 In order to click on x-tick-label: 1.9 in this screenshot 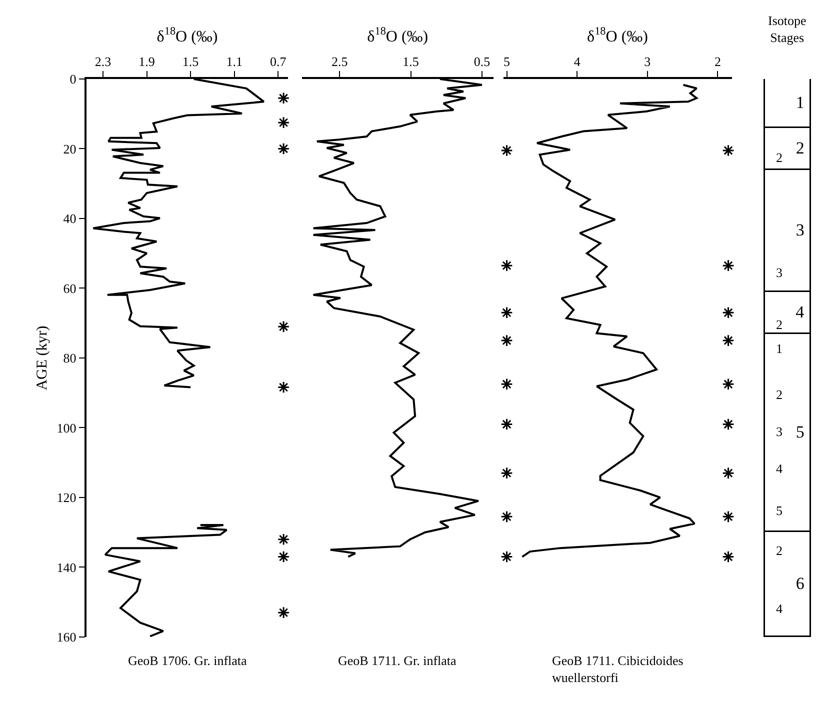, I will do `click(146, 62)`.